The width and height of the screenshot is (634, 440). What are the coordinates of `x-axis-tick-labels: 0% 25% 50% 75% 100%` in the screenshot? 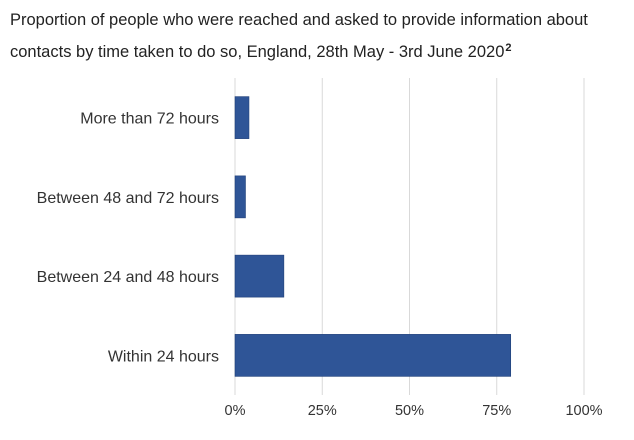 It's located at (414, 411).